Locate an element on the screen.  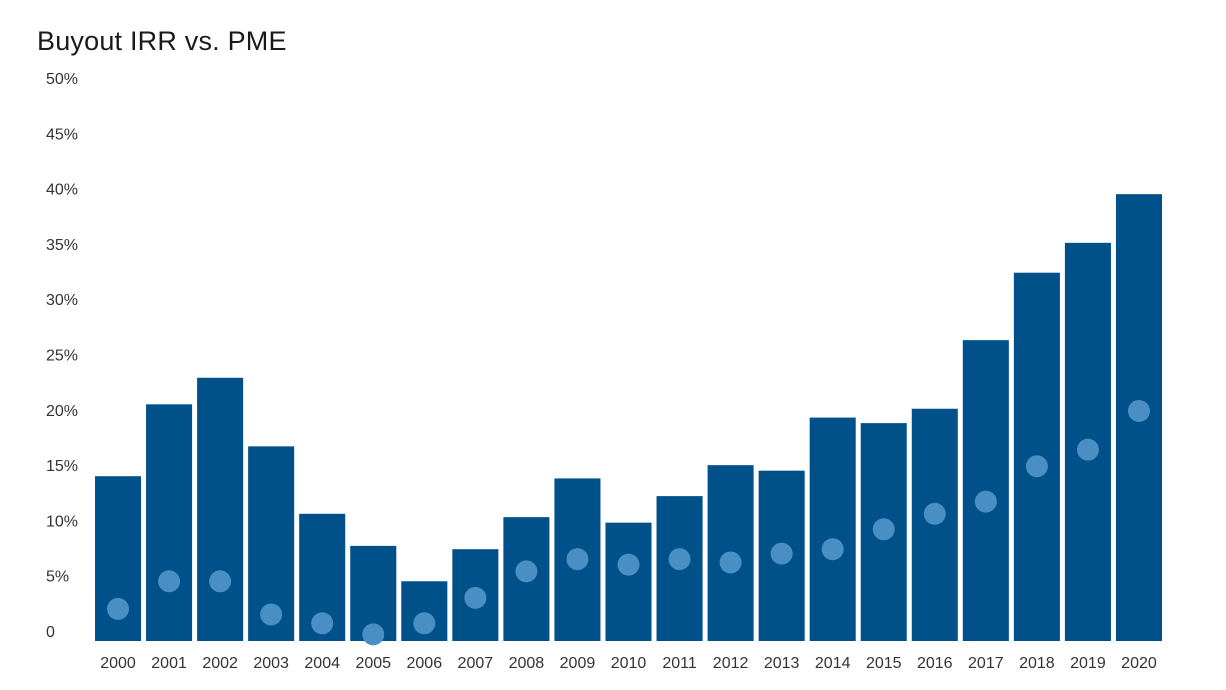
x-tick-label: 2005 is located at coordinates (373, 663).